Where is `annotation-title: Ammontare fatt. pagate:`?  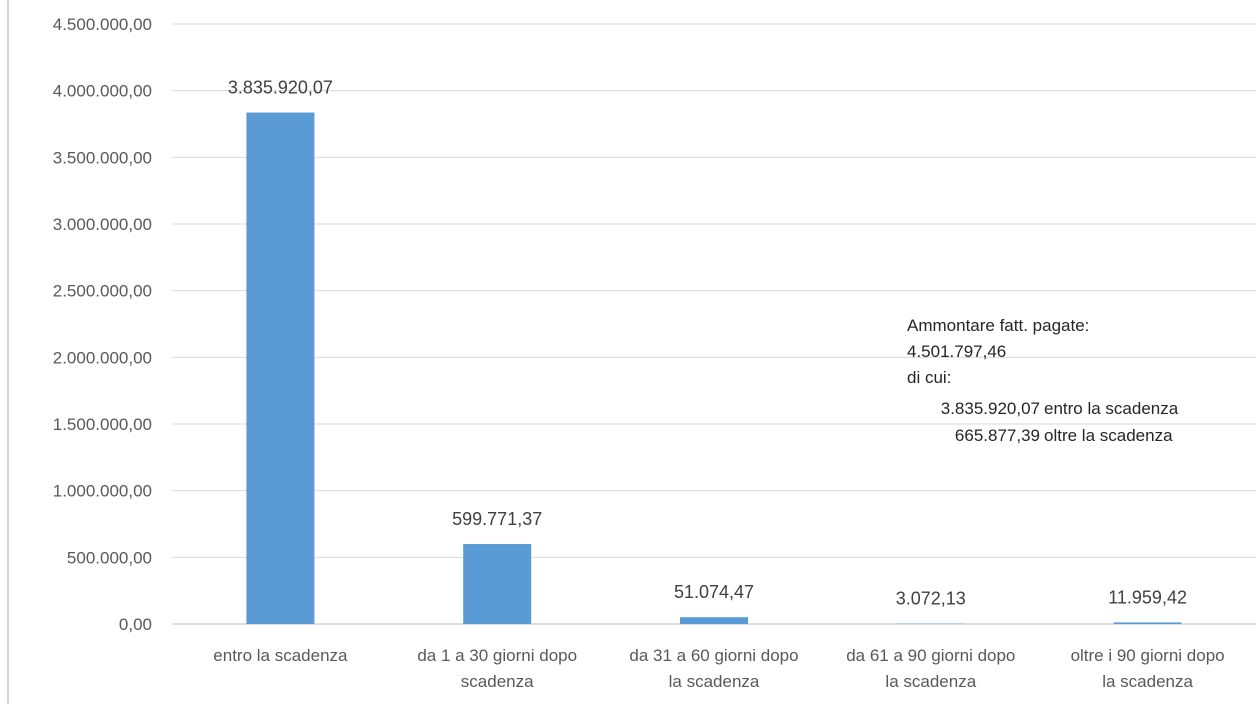
annotation-title: Ammontare fatt. pagate: is located at coordinates (998, 325).